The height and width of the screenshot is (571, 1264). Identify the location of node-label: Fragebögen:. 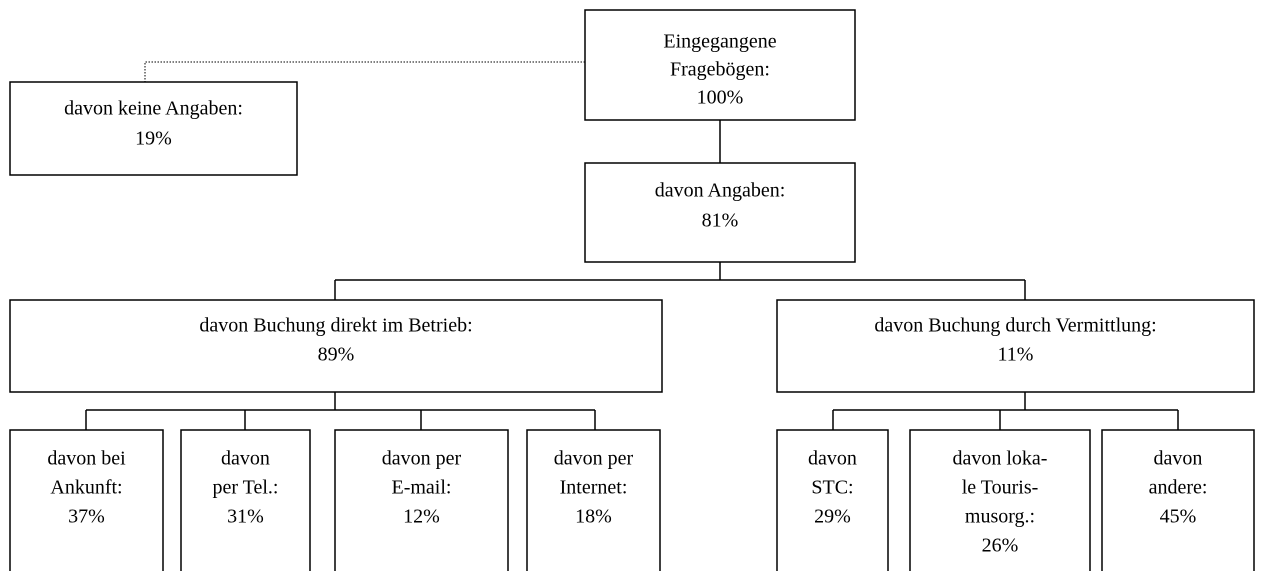
(720, 70).